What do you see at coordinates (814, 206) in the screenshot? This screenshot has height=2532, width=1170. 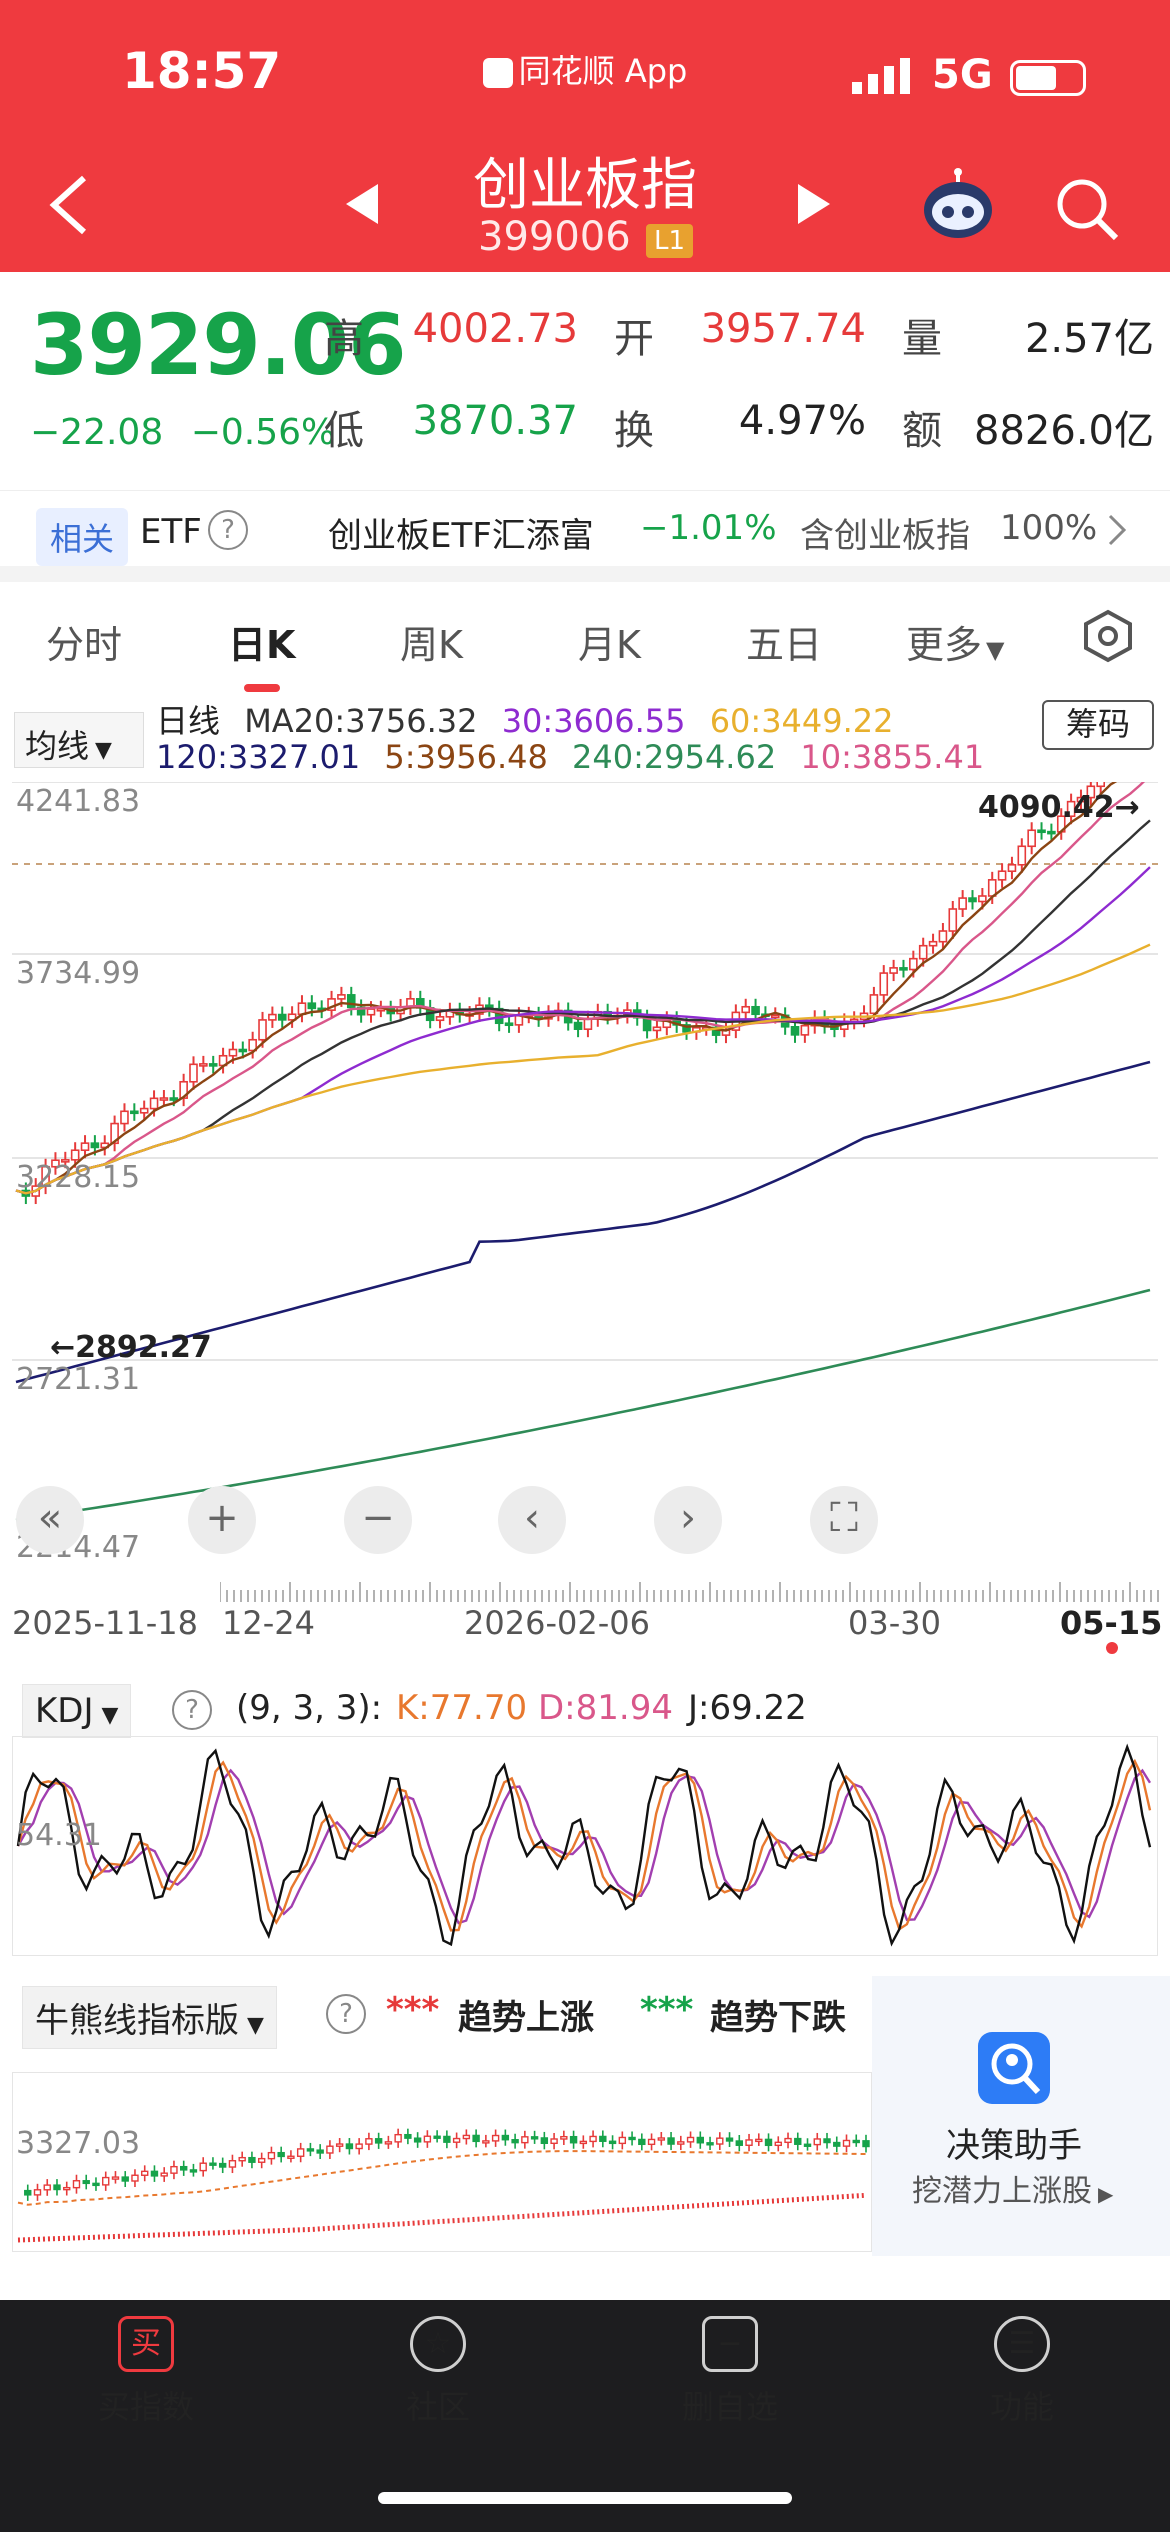 I see `next-index-button` at bounding box center [814, 206].